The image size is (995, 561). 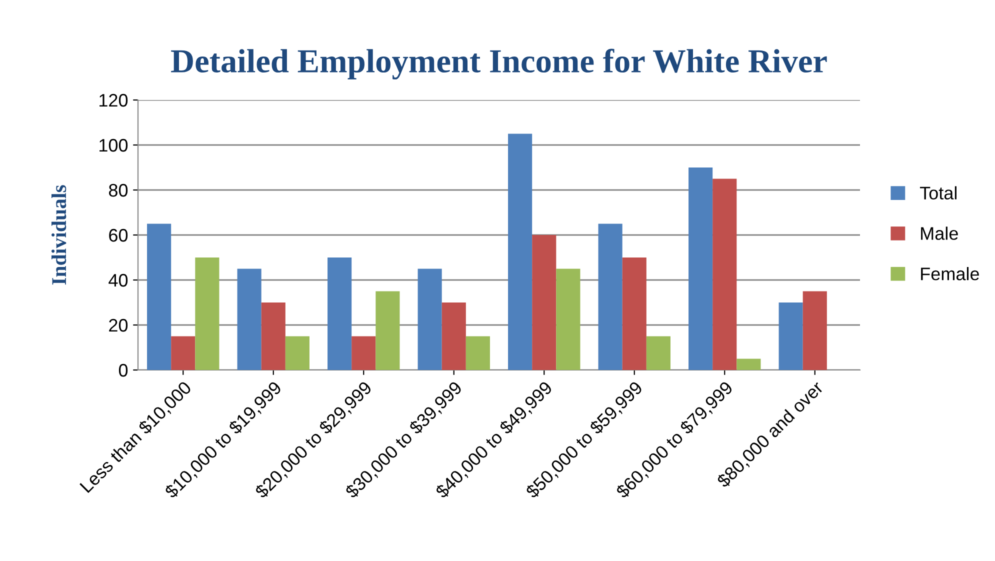 What do you see at coordinates (58, 235) in the screenshot?
I see `y-axis-title: Individuals` at bounding box center [58, 235].